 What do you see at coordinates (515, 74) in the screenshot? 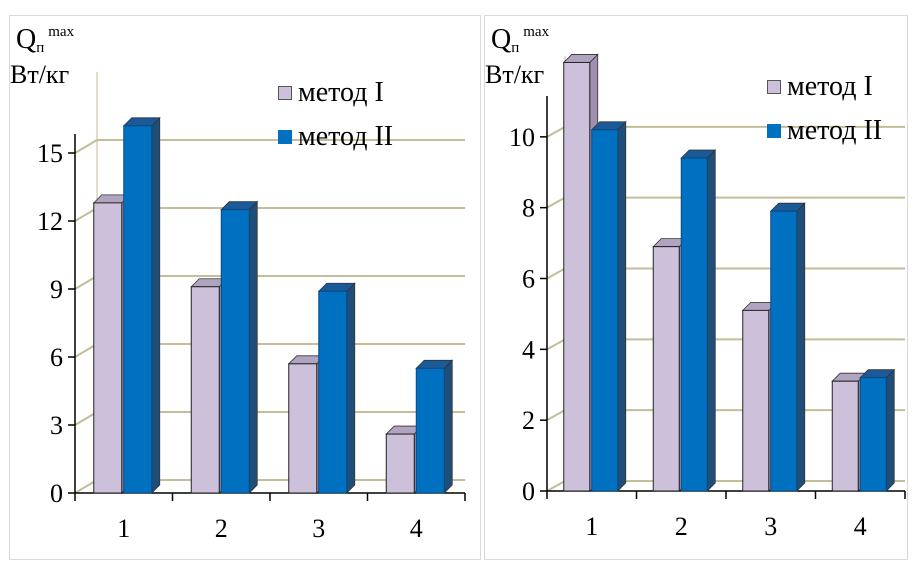
I see `y-axis-units-right: Вт/кг` at bounding box center [515, 74].